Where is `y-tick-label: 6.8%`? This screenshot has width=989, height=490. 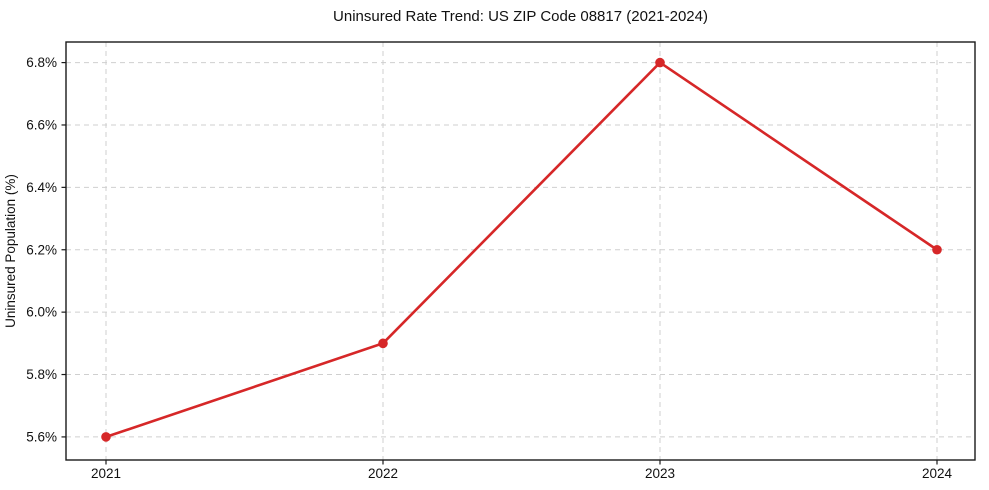 y-tick-label: 6.8% is located at coordinates (41, 62).